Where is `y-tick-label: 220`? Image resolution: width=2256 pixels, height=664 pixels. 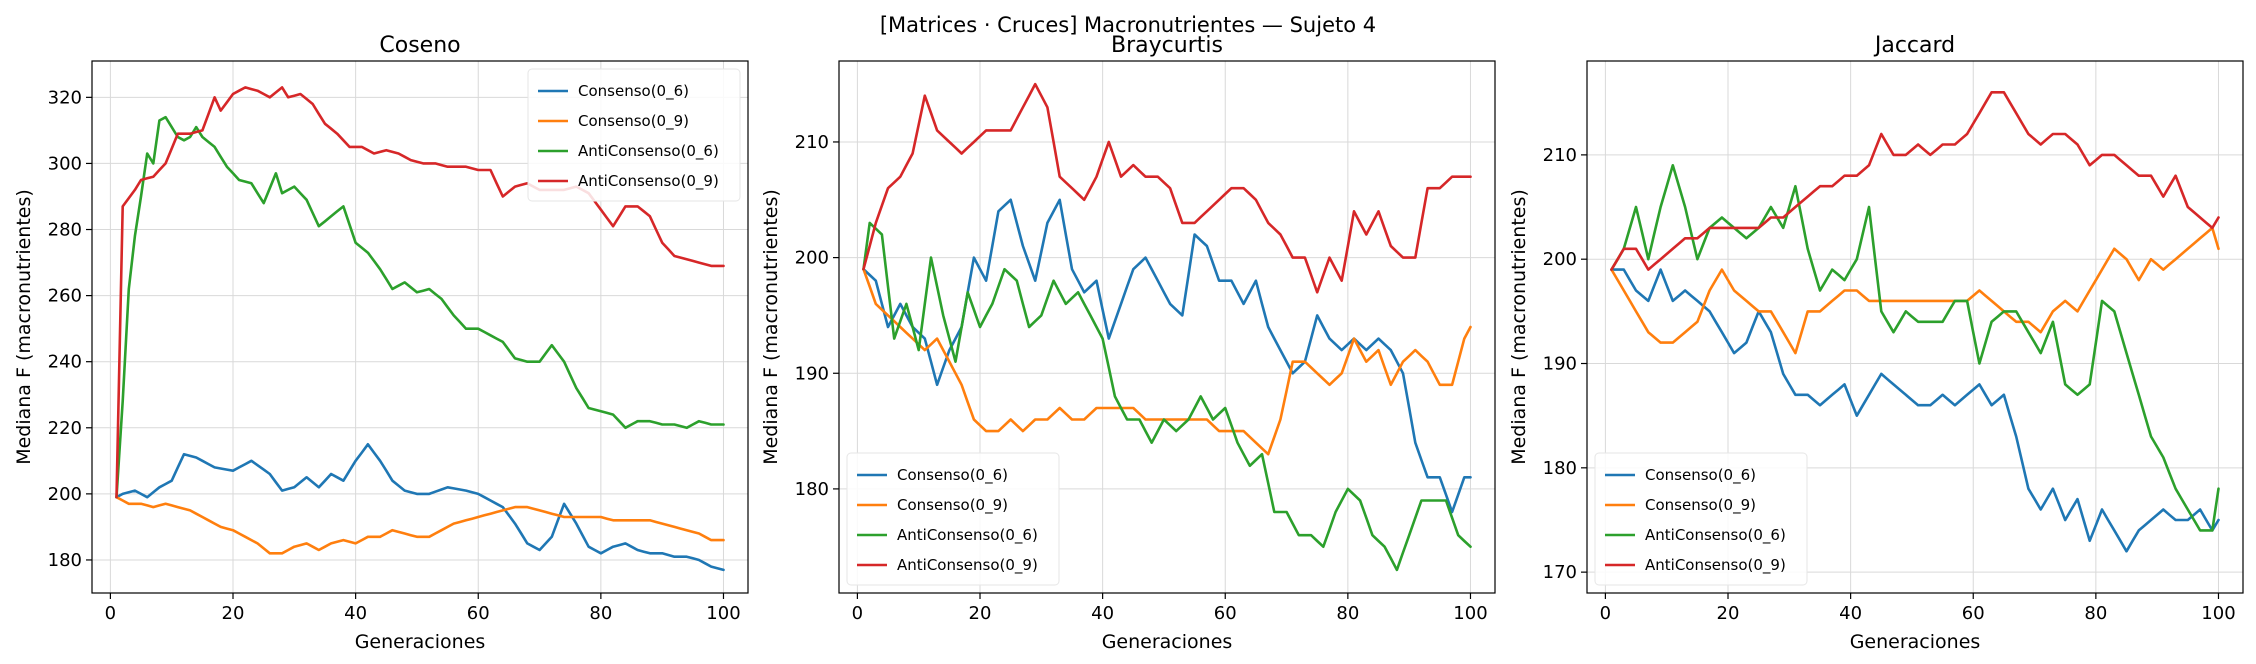 y-tick-label: 220 is located at coordinates (65, 428).